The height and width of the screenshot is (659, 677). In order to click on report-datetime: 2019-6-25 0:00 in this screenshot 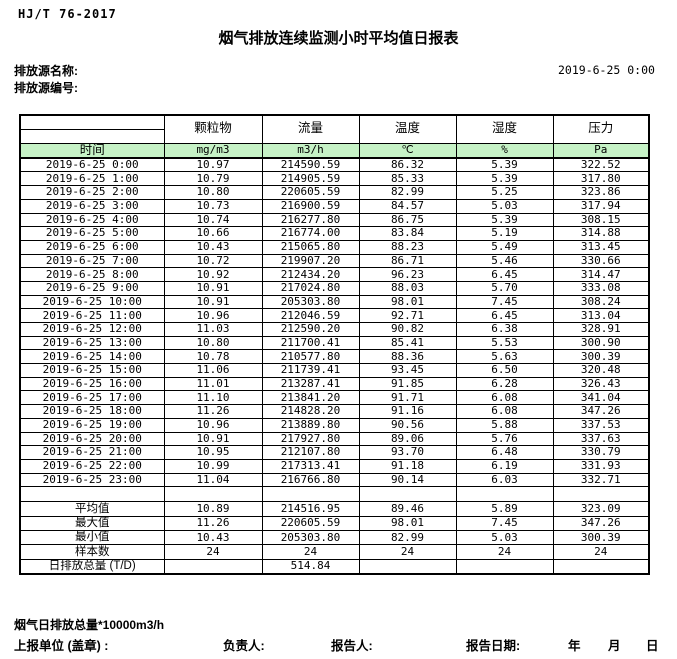, I will do `click(606, 70)`.